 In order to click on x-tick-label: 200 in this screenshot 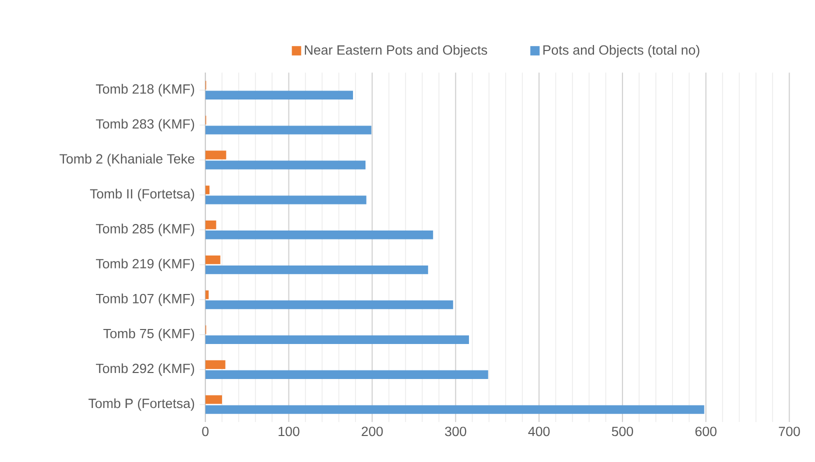, I will do `click(372, 431)`.